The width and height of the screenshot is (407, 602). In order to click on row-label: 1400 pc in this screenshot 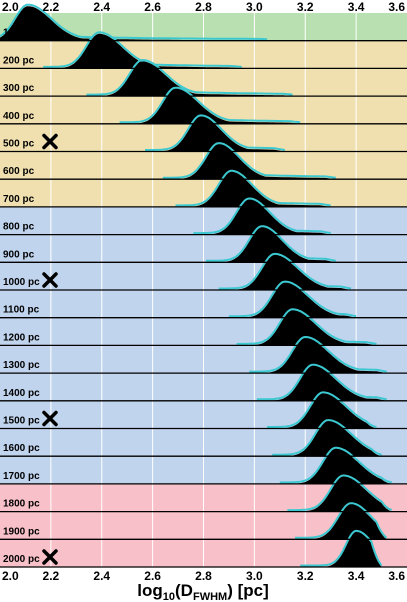, I will do `click(21, 393)`.